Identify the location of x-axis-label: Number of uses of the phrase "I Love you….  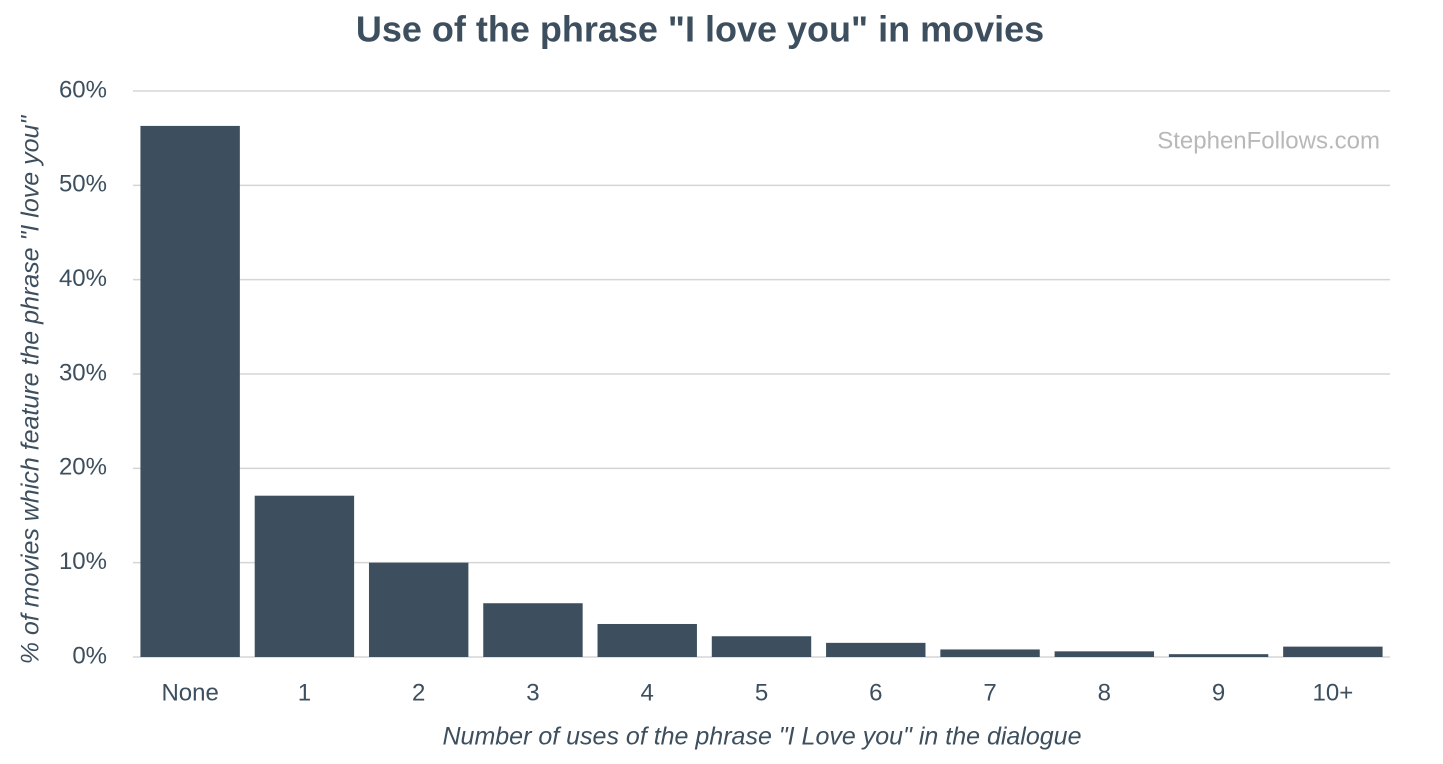
(762, 737).